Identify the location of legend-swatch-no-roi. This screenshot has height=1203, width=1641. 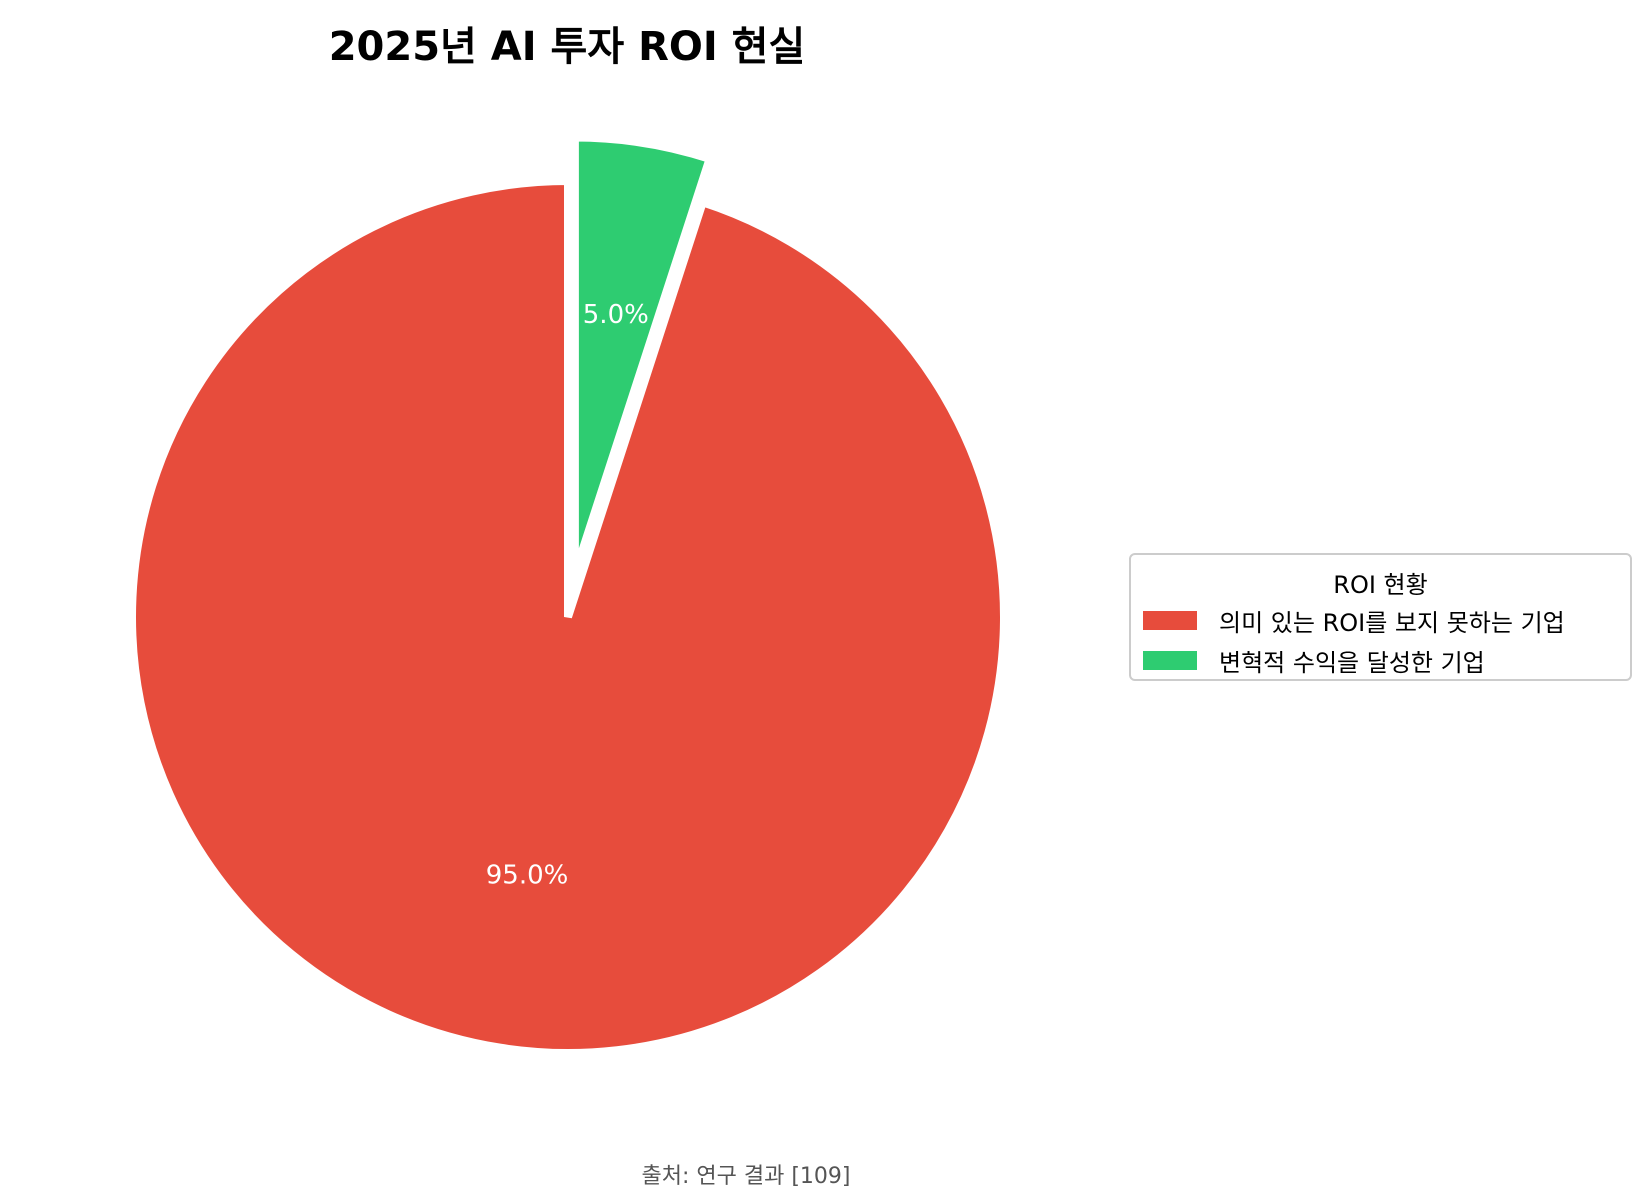
(1170, 620).